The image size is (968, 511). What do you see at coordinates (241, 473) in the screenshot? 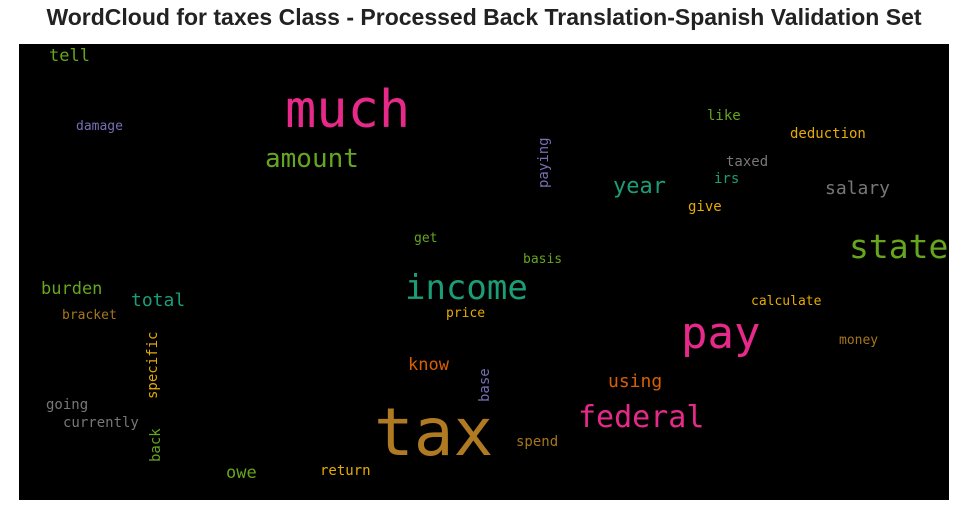
I see `word-owe: owe` at bounding box center [241, 473].